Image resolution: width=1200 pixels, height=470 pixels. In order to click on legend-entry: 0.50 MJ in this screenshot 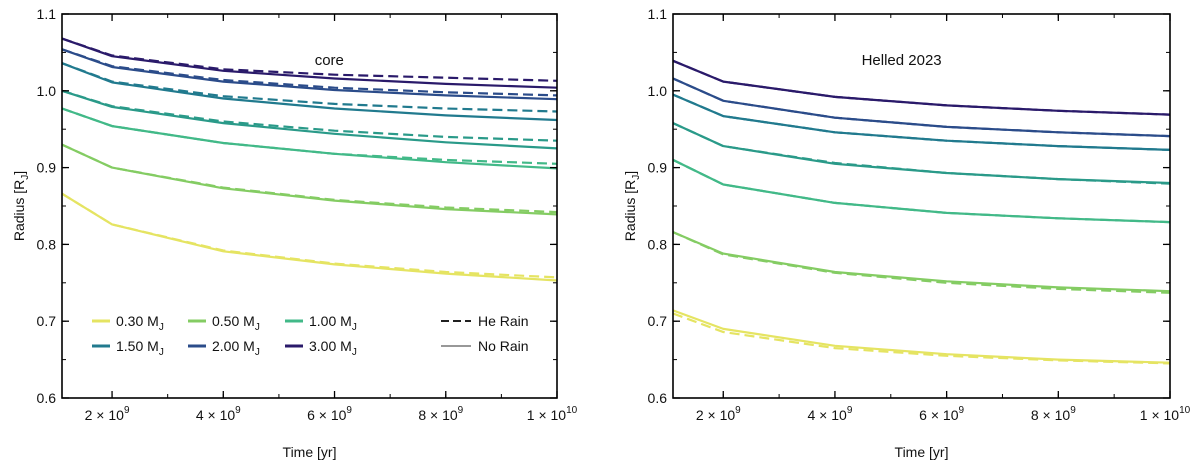, I will do `click(236, 323)`.